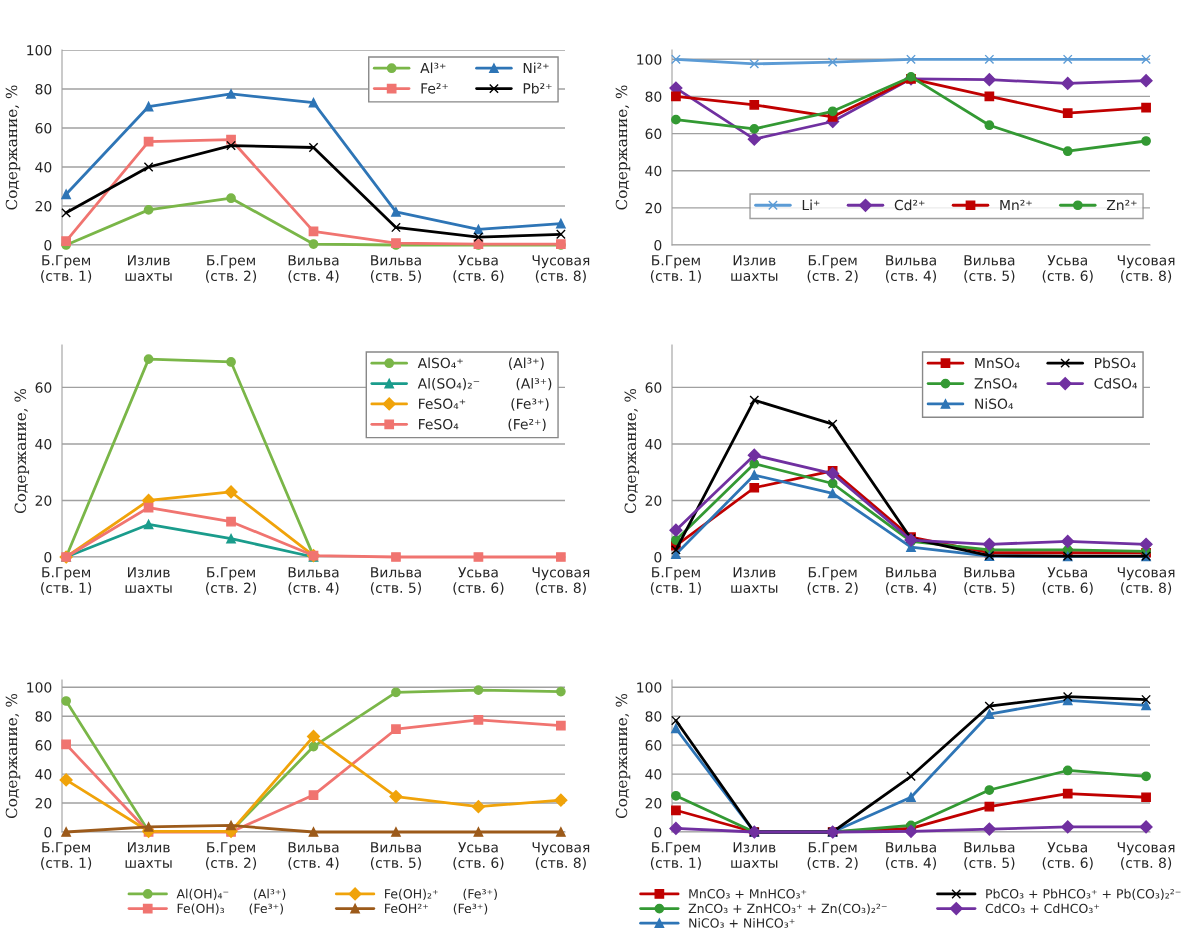 This screenshot has width=1192, height=949. What do you see at coordinates (434, 88) in the screenshot?
I see `legend-label: Fe²⁺` at bounding box center [434, 88].